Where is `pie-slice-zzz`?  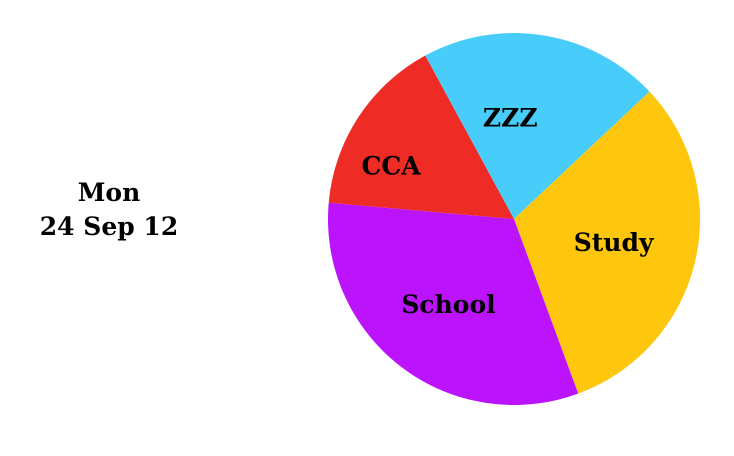 pie-slice-zzz is located at coordinates (537, 126).